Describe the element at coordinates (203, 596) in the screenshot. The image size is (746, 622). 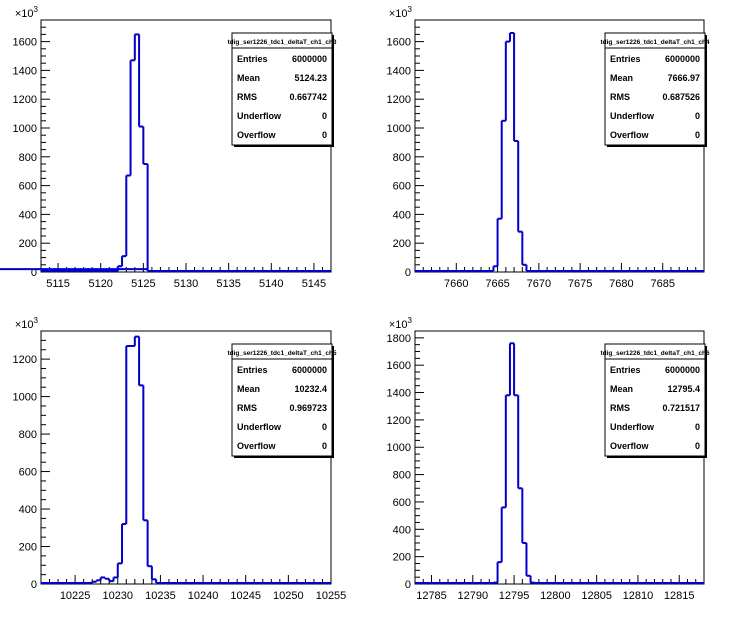
I see `x-tick-label: 10240` at that location.